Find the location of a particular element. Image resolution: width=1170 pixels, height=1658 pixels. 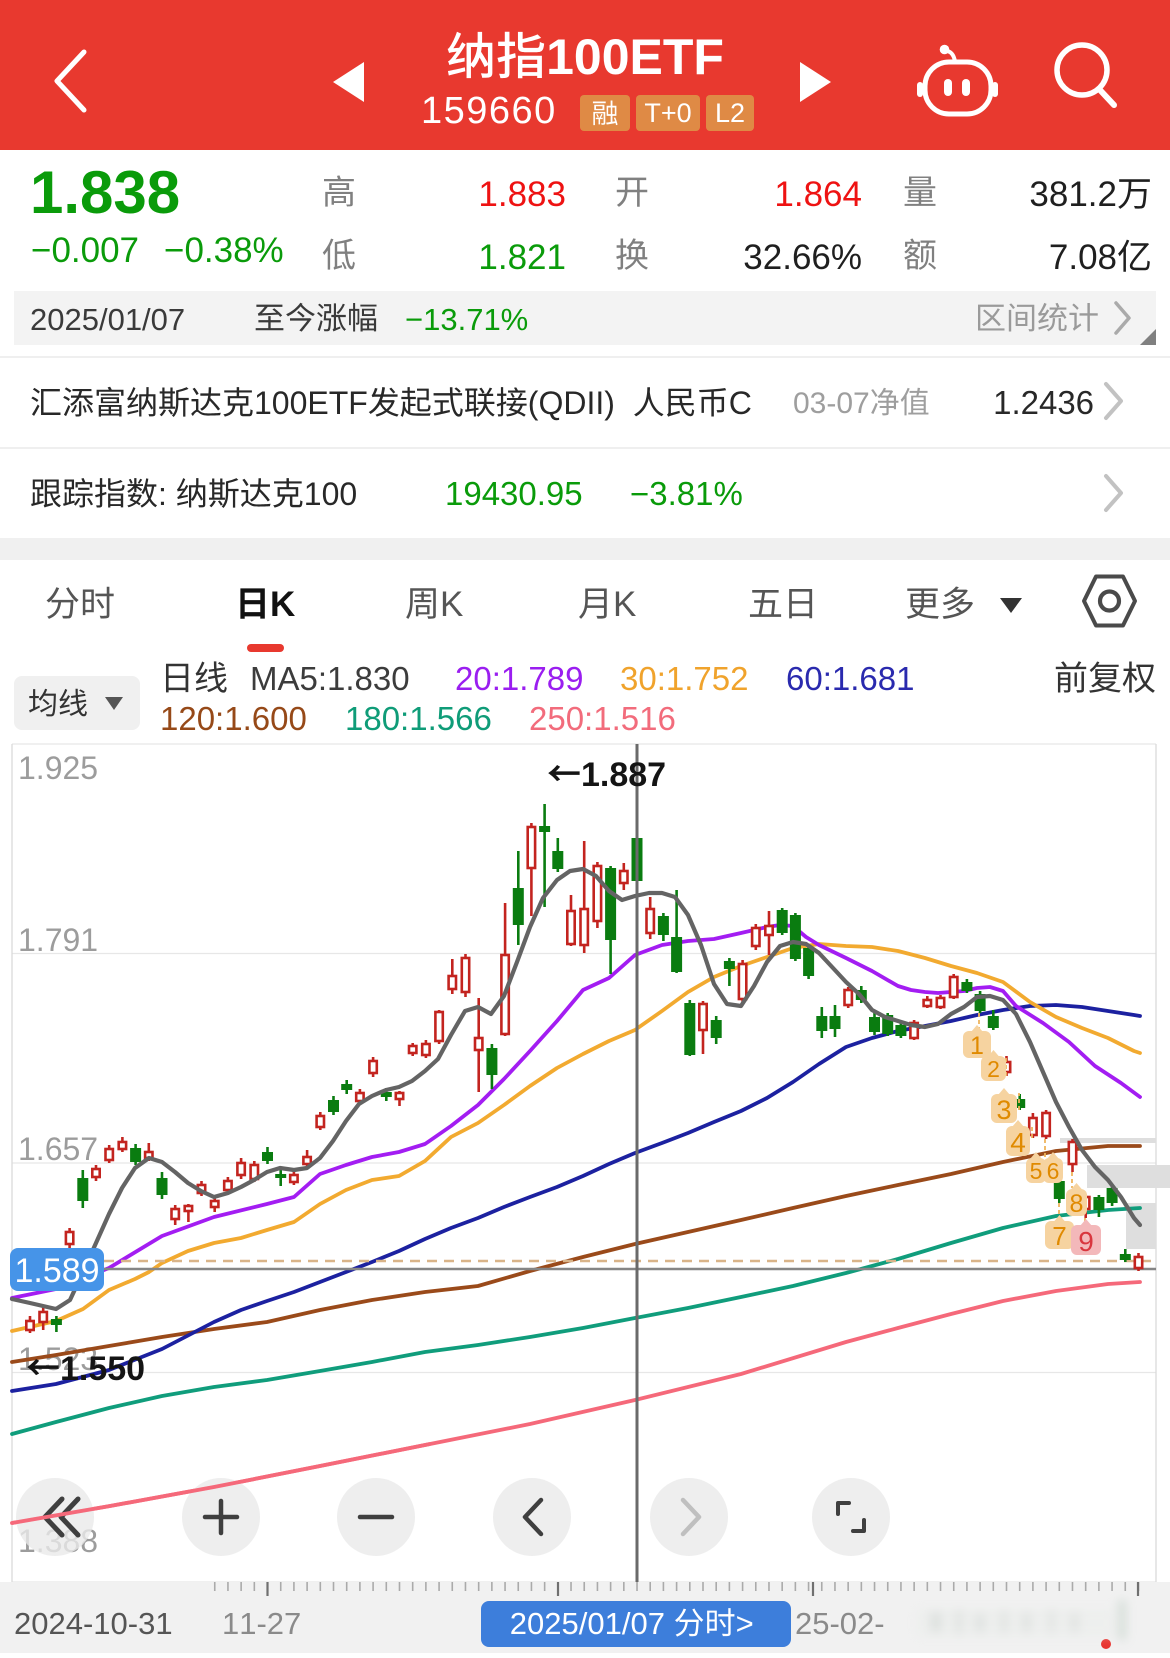

svg-text: 1.550 is located at coordinates (102, 1369).